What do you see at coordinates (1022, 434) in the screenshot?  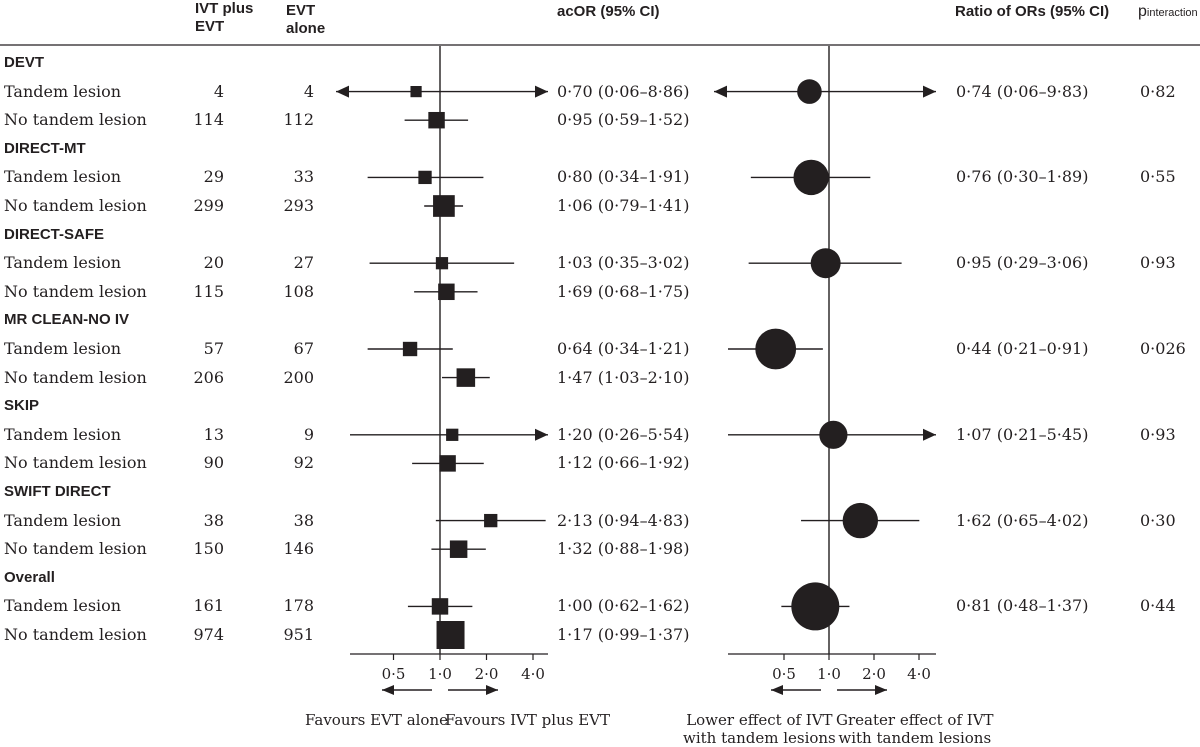 I see `ratio-value: 1·07 (0·21–5·45)` at bounding box center [1022, 434].